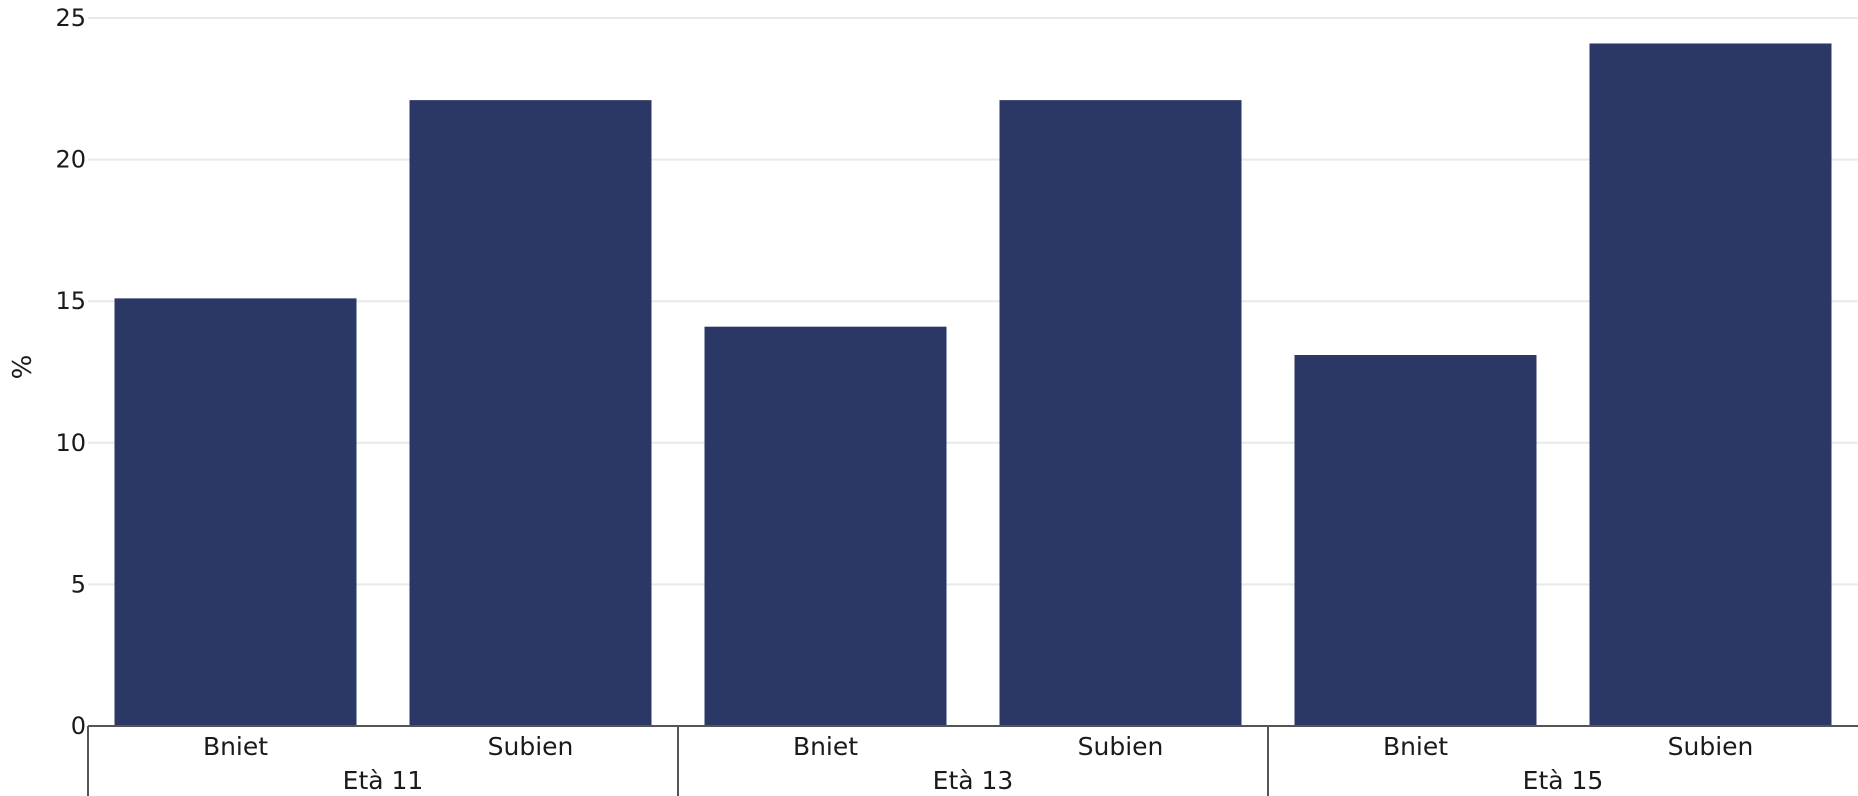 This screenshot has width=1858, height=796. I want to click on x-group-label: Età 11, so click(383, 780).